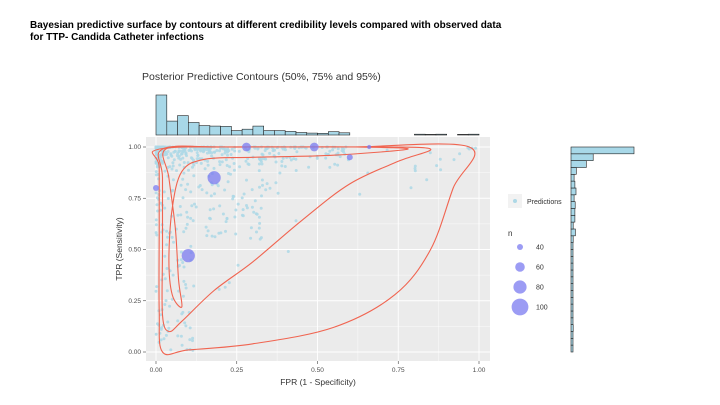 This screenshot has height=405, width=720. Describe the element at coordinates (602, 249) in the screenshot. I see `right-marginal-histogram` at that location.